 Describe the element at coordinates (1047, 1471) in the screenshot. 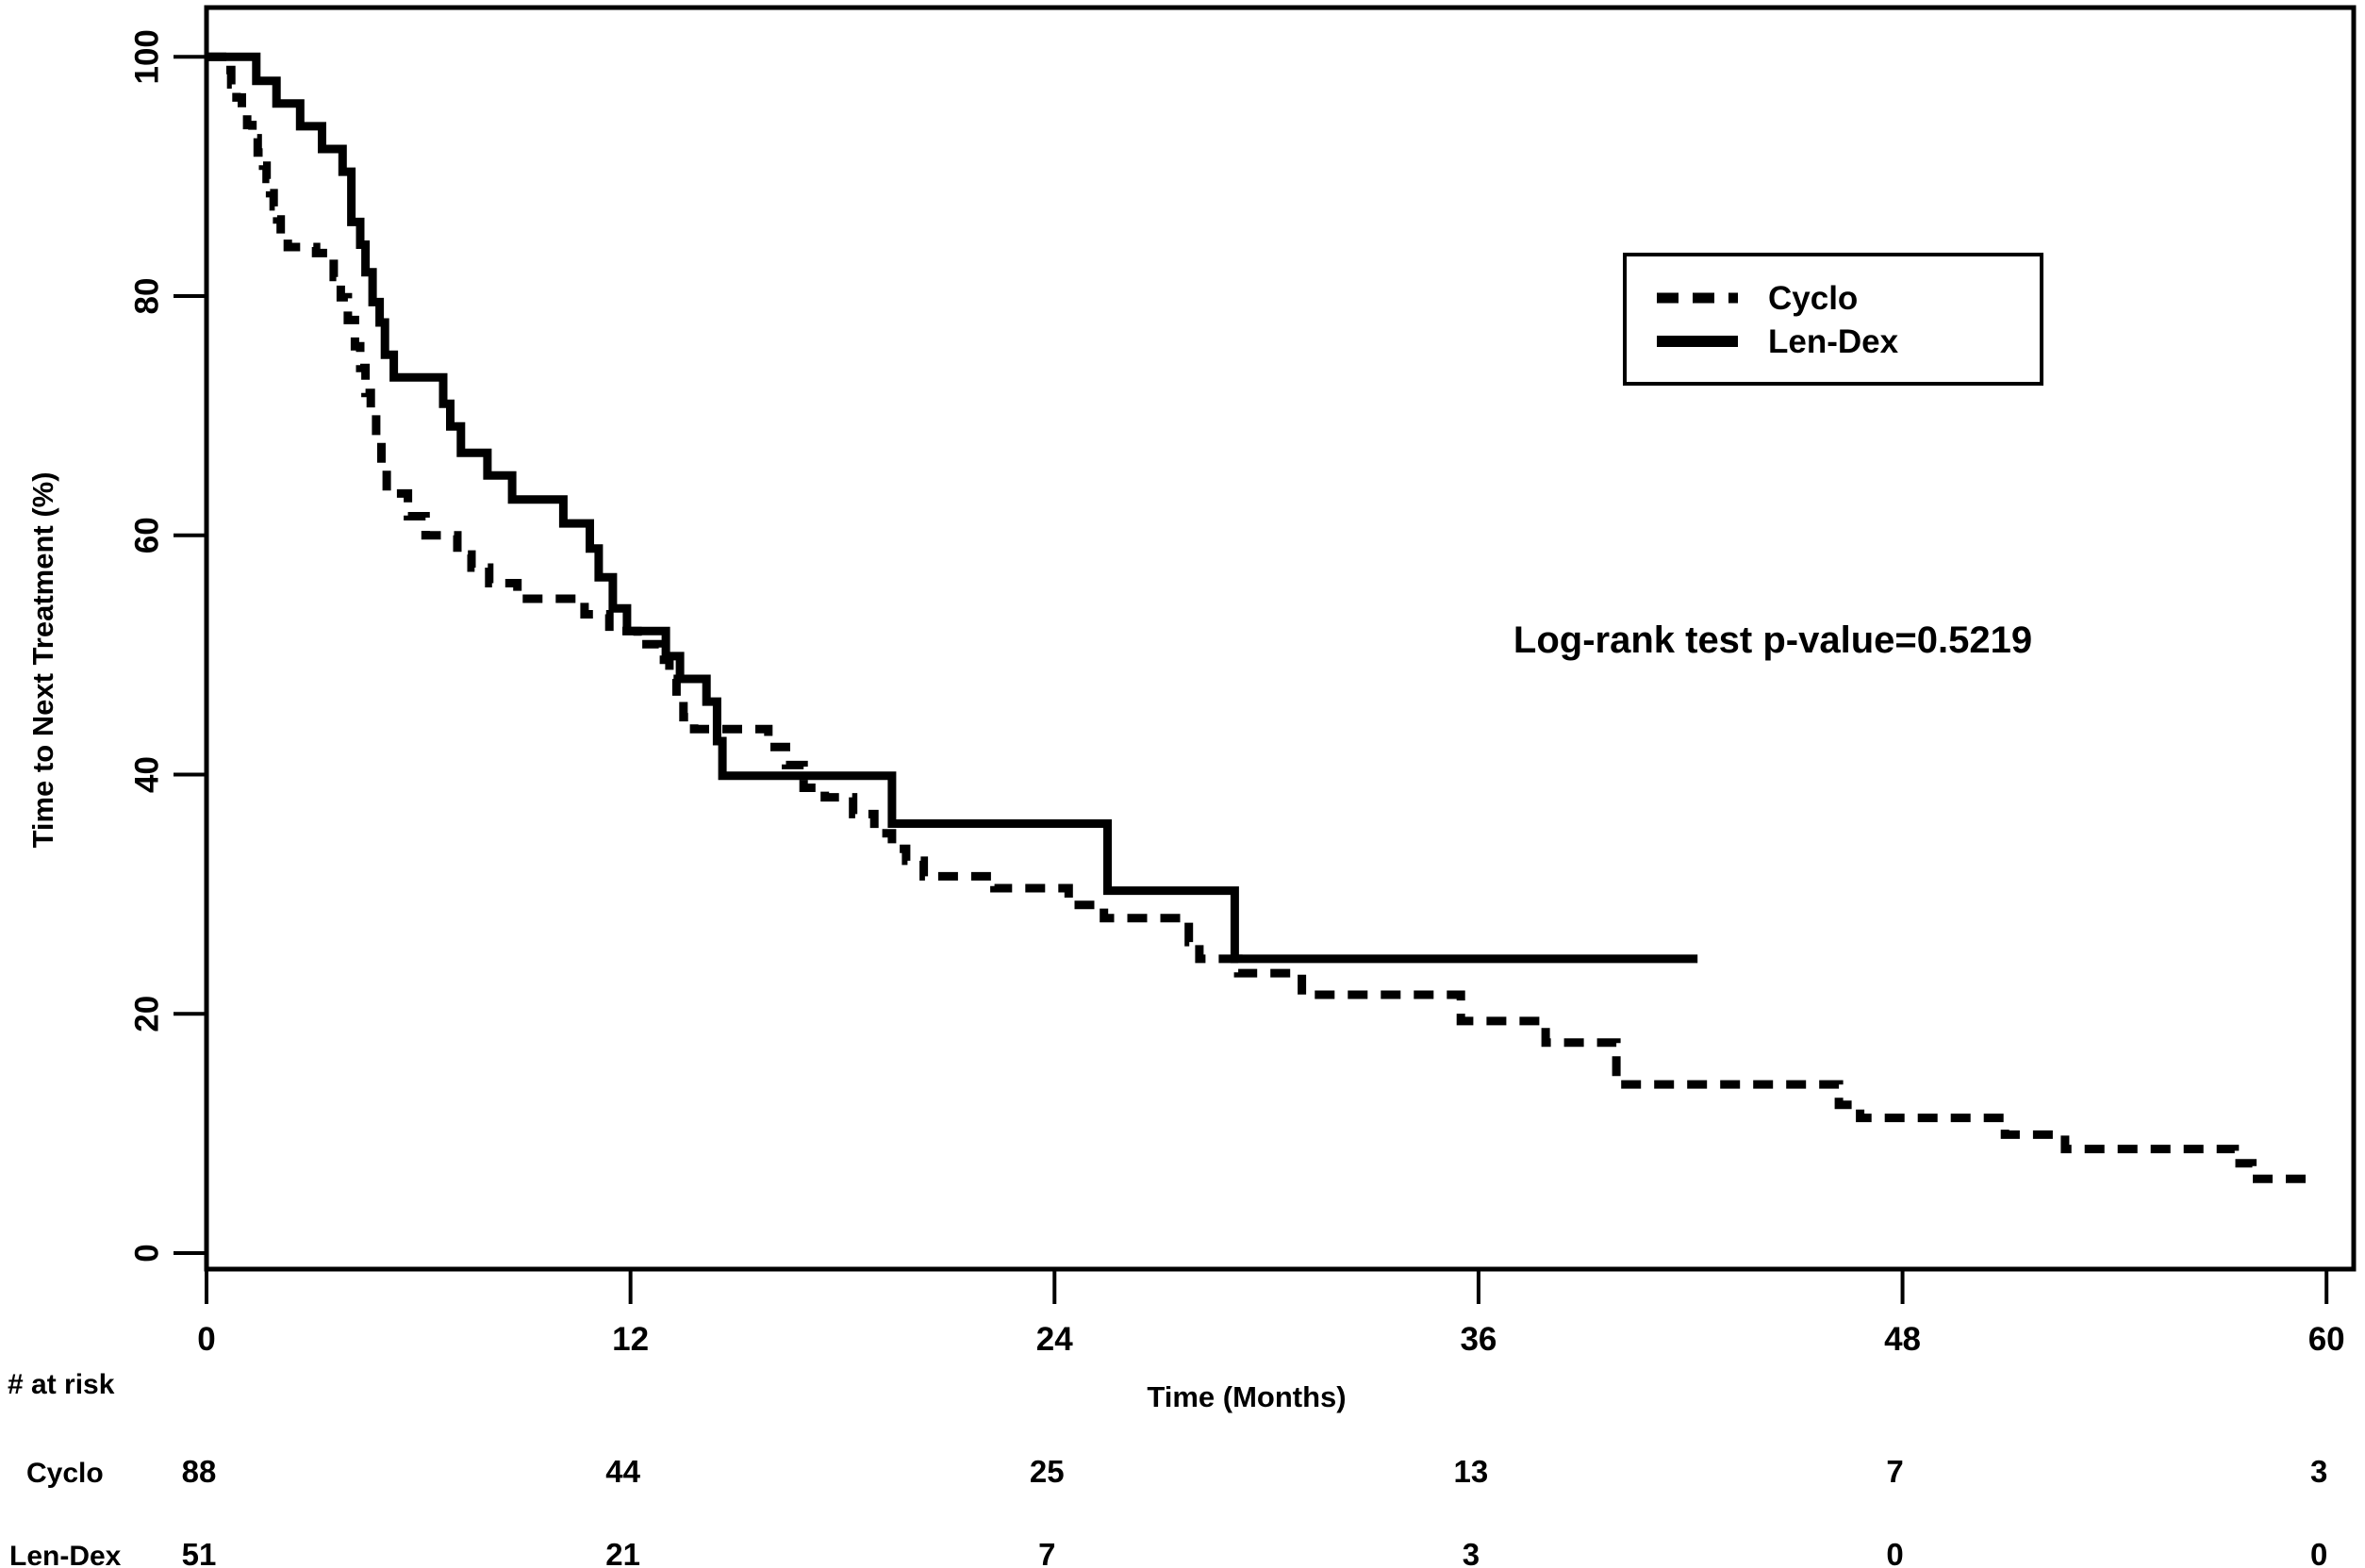

I see `risk-value: 25` at that location.